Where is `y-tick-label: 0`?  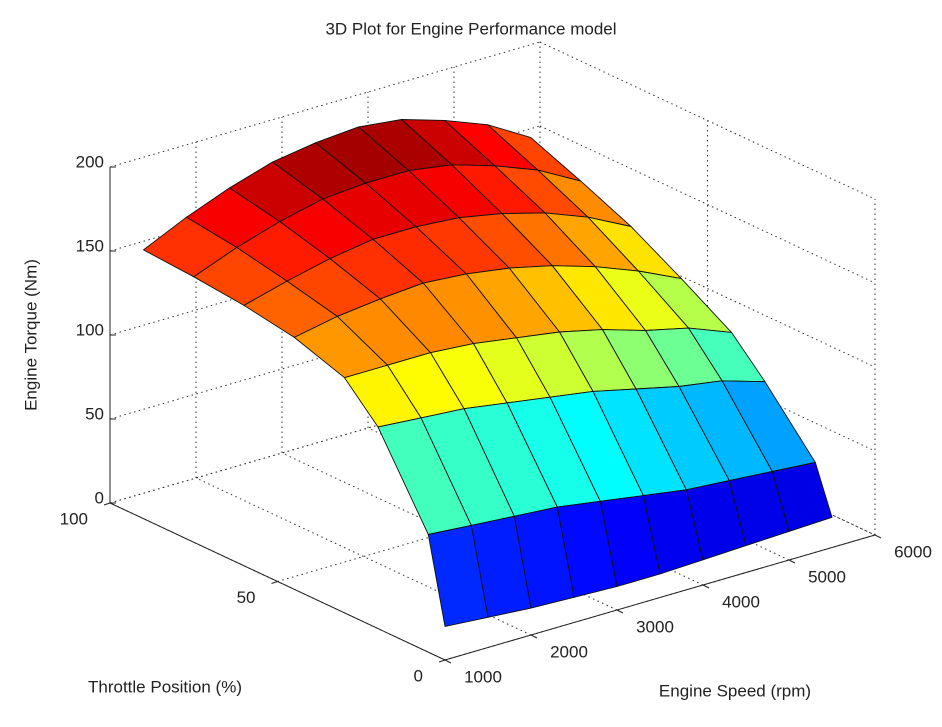
y-tick-label: 0 is located at coordinates (418, 675).